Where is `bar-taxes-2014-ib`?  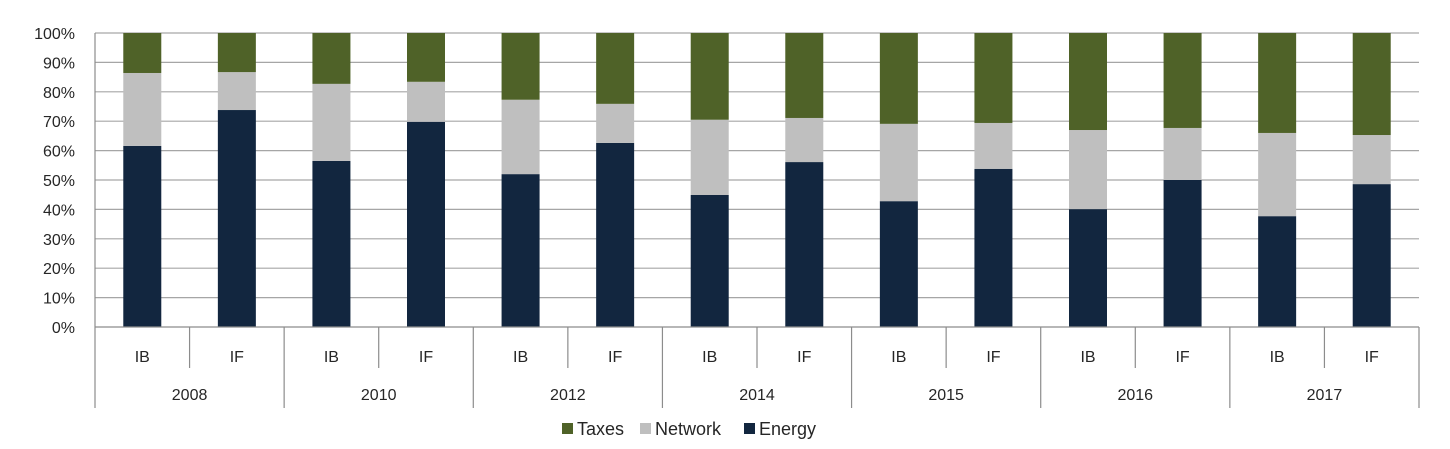
bar-taxes-2014-ib is located at coordinates (709, 76).